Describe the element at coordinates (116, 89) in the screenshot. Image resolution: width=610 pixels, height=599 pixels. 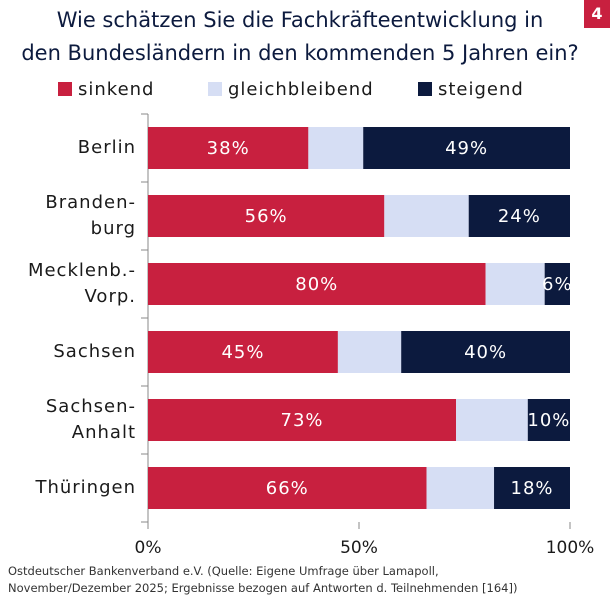
I see `legend-label: sinkend` at that location.